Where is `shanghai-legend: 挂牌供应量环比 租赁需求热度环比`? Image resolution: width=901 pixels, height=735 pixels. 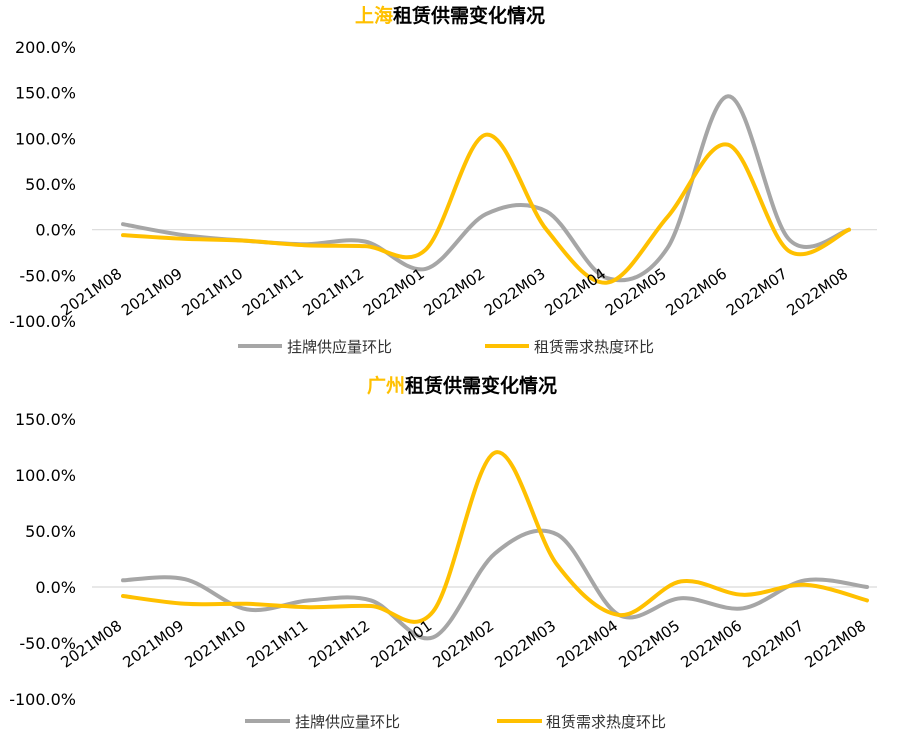 shanghai-legend: 挂牌供应量环比 租赁需求热度环比 is located at coordinates (446, 347).